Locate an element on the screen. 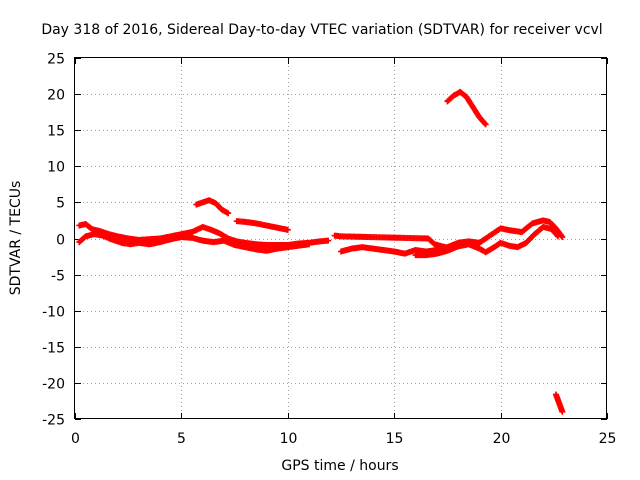 This screenshot has height=480, width=640. track-brief-dip is located at coordinates (390, 241).